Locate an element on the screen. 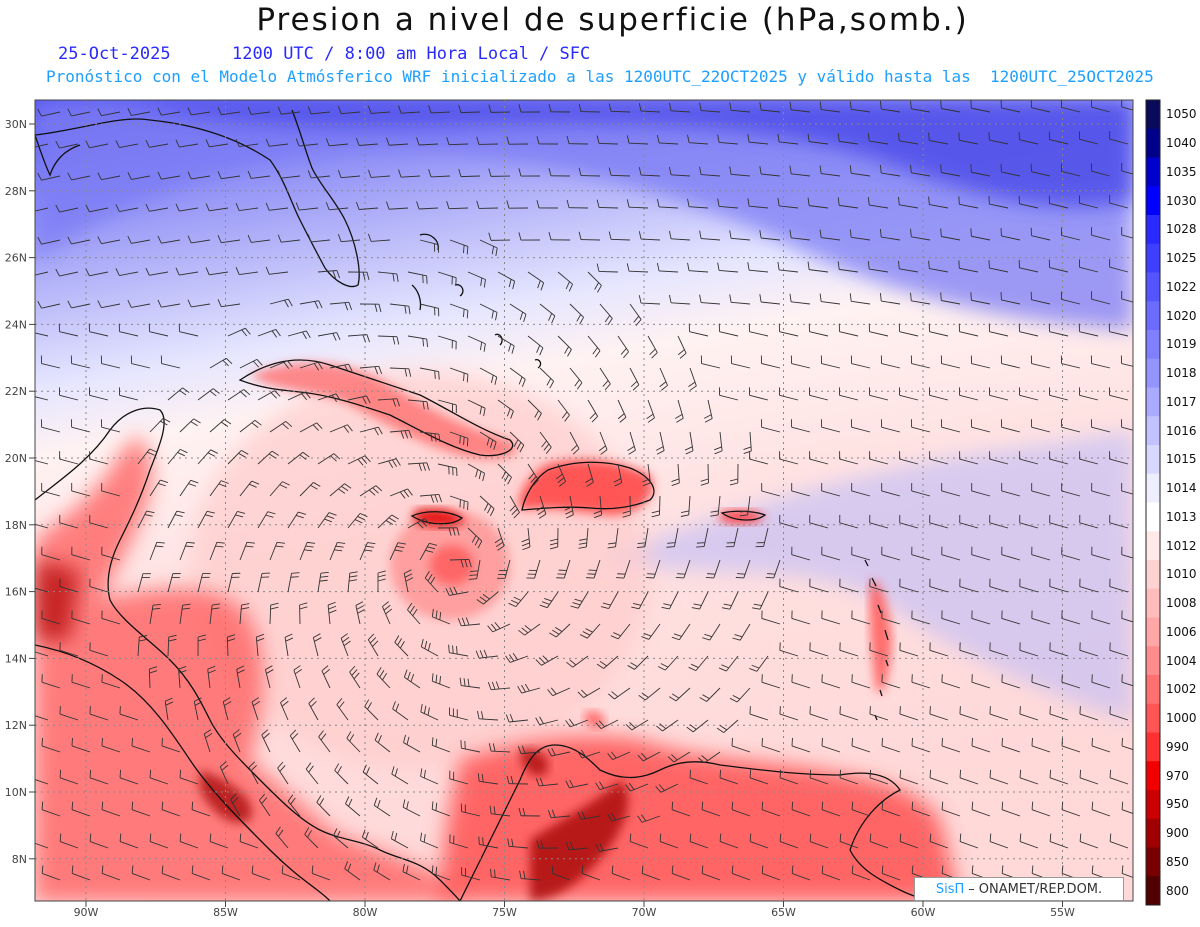  colorbar-label: 1017 is located at coordinates (1181, 401).